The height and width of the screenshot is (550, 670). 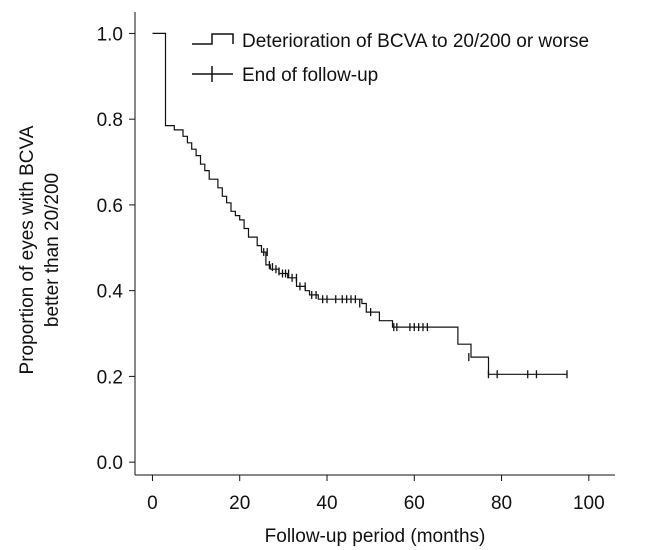 I want to click on y-ticks: 0.0 0.2 0.4 0.6 0.8 1.0, so click(x=116, y=249).